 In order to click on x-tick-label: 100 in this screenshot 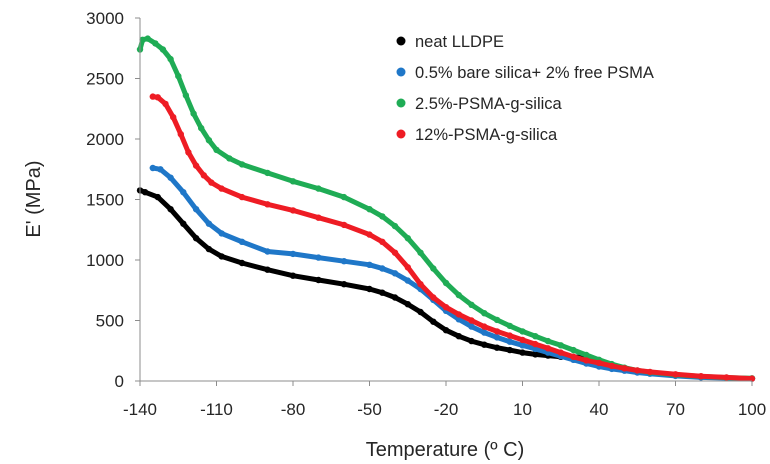, I will do `click(752, 409)`.